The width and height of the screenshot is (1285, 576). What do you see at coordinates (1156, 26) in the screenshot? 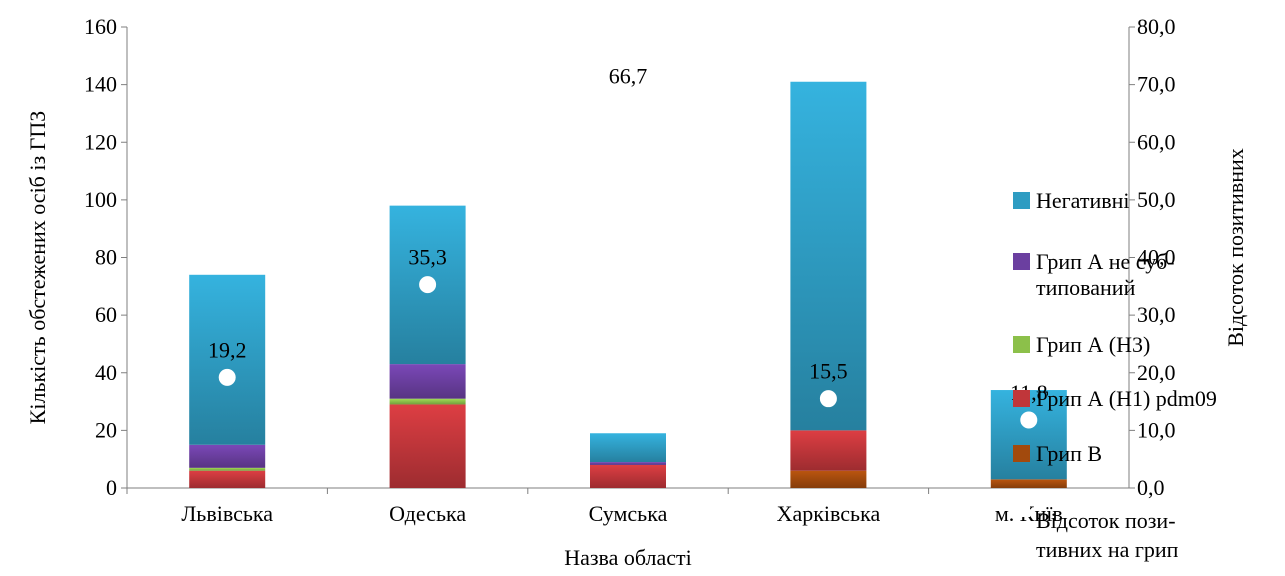
I see `y2-tick-label: 80,0` at bounding box center [1156, 26].